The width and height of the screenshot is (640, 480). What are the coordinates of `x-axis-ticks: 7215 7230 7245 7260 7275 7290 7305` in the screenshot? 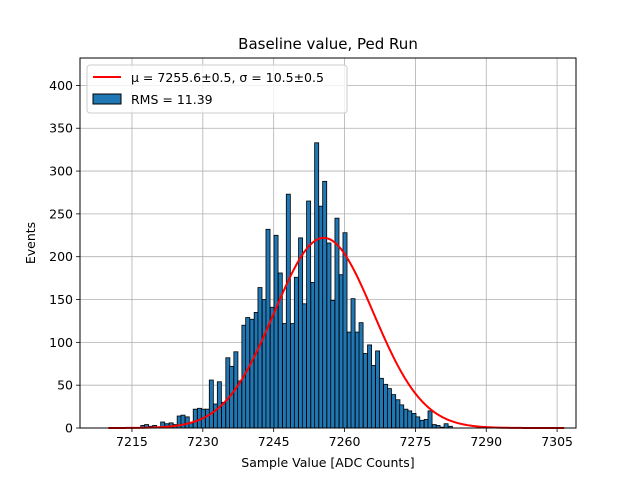 It's located at (344, 438).